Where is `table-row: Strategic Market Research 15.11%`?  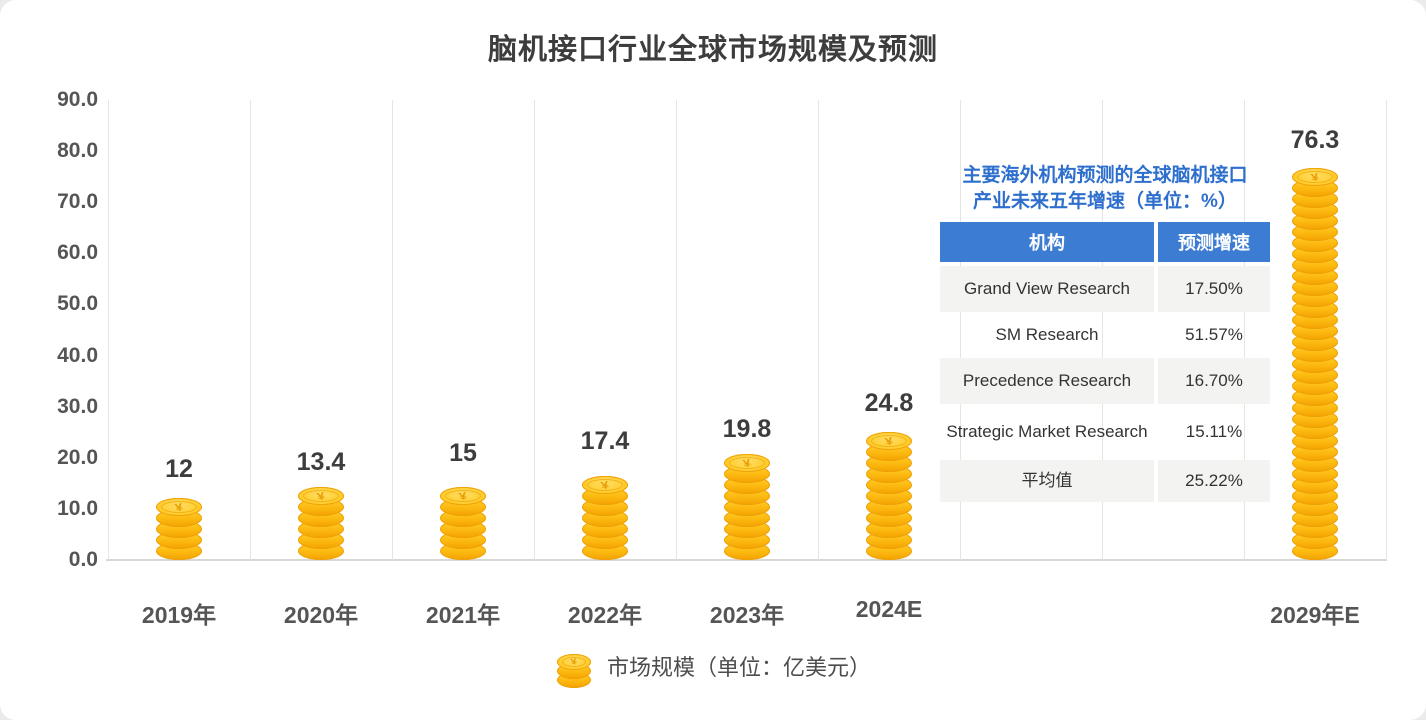
table-row: Strategic Market Research 15.11% is located at coordinates (1105, 432).